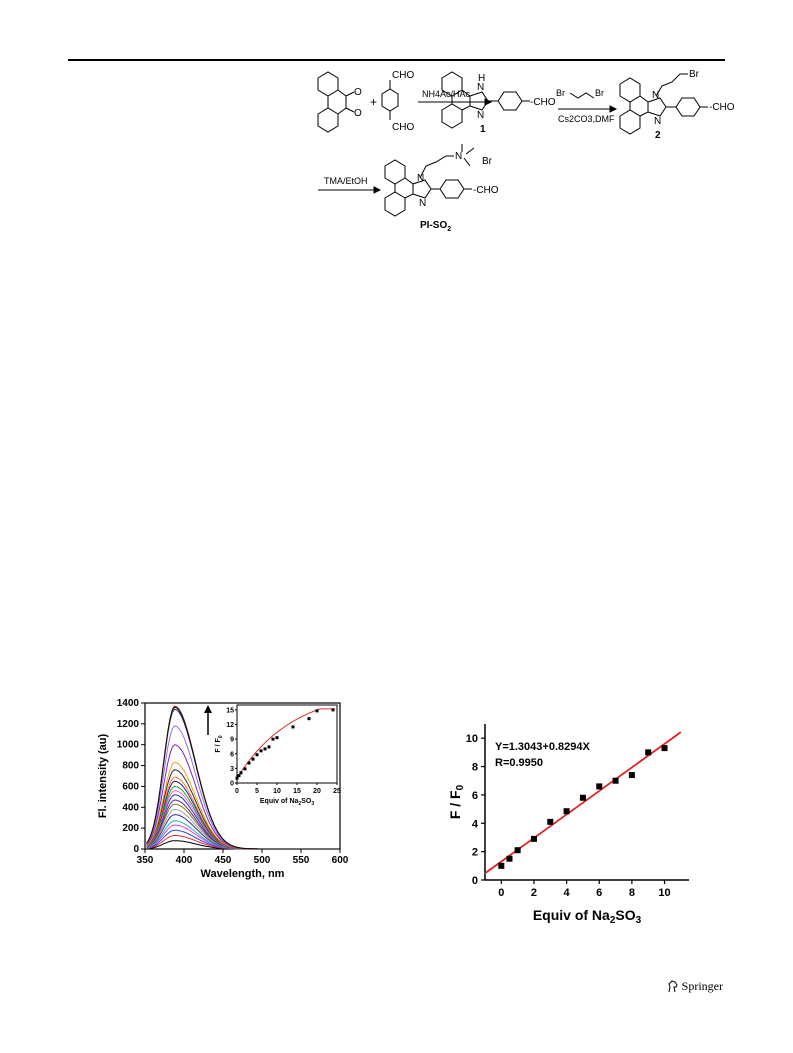 This screenshot has height=1053, width=793. Describe the element at coordinates (420, 178) in the screenshot. I see `pi-n1: N` at that location.